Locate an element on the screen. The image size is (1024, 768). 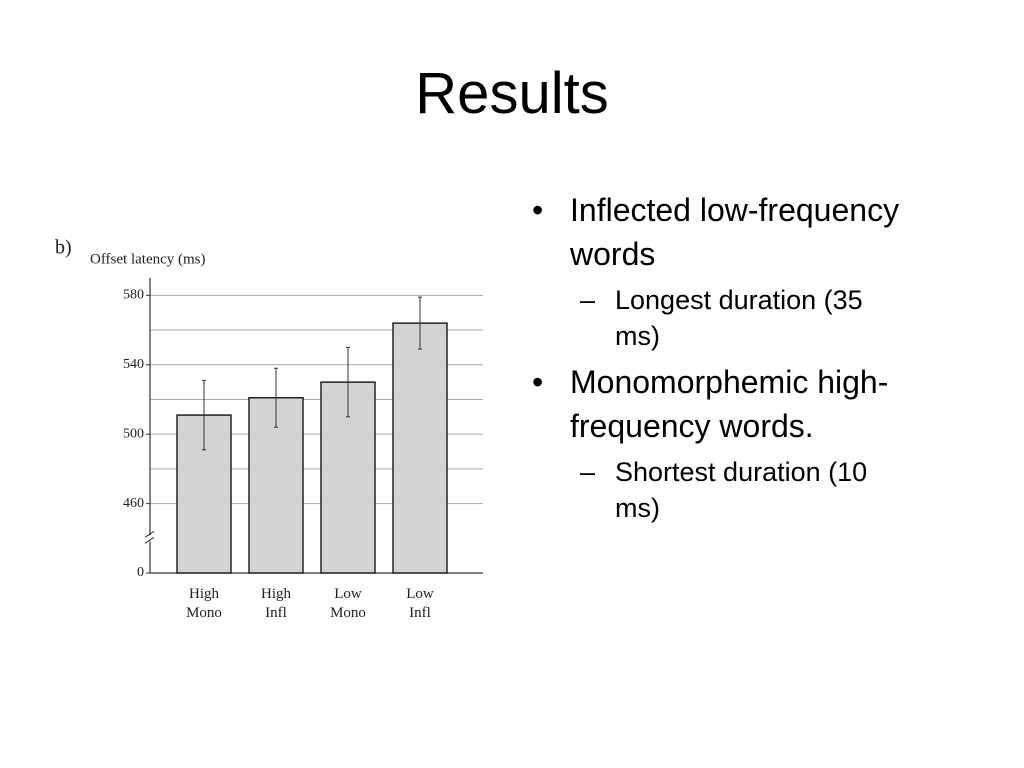
sub-list: Shortest duration (10 ms) is located at coordinates (750, 490).